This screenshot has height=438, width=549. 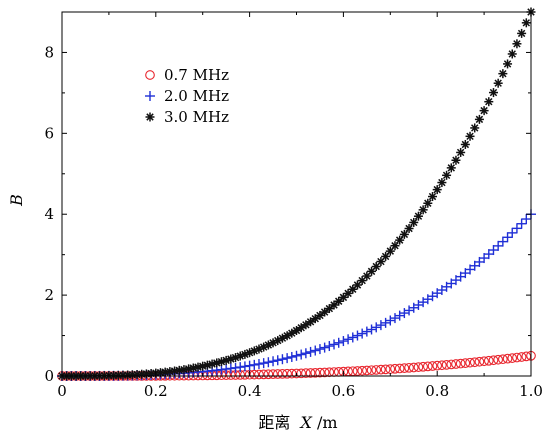 I want to click on y-tick-label-0: 0, so click(x=49, y=376).